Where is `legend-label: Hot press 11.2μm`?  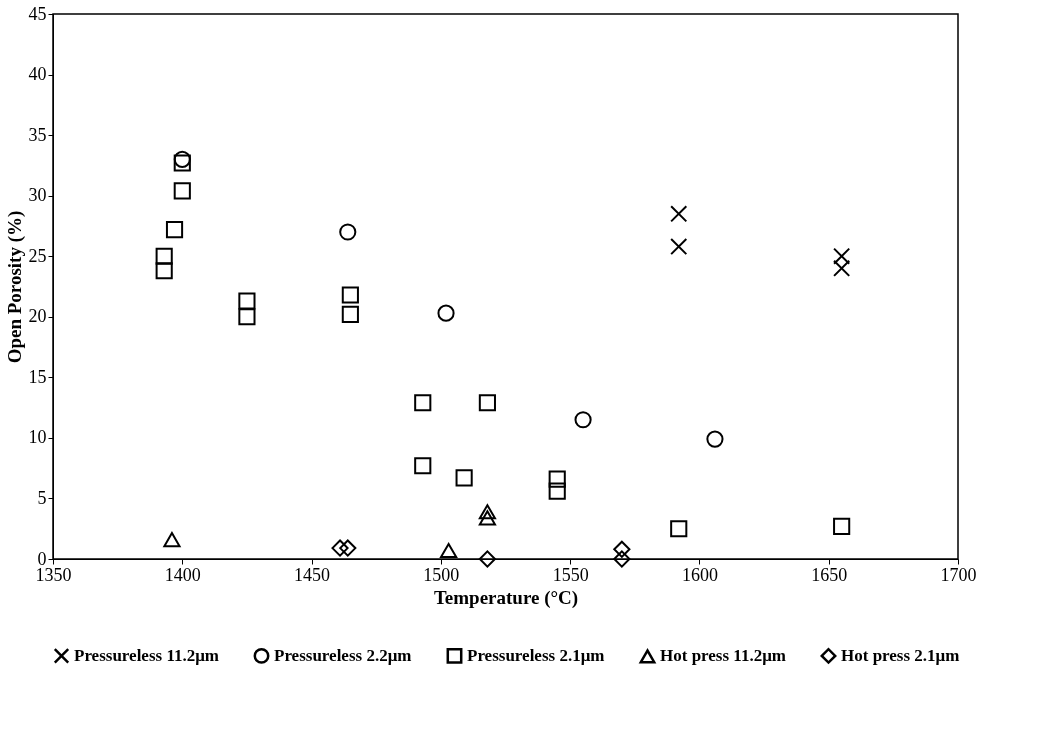 legend-label: Hot press 11.2μm is located at coordinates (723, 656).